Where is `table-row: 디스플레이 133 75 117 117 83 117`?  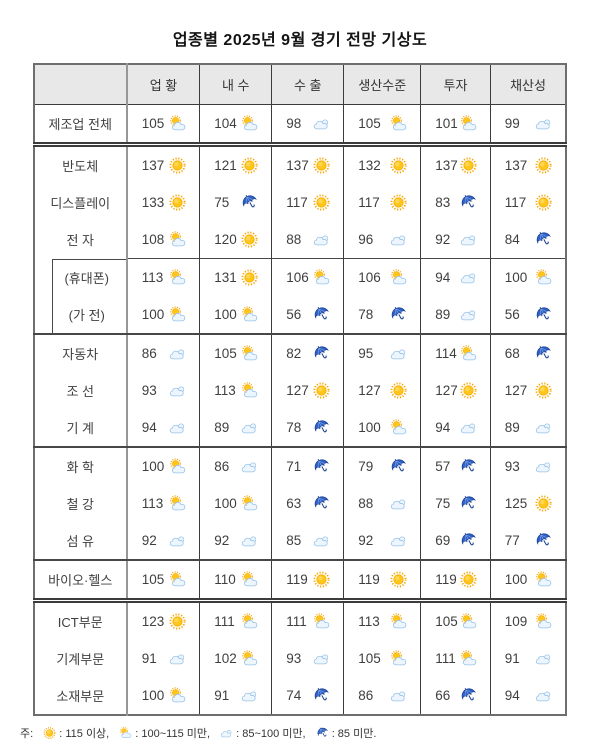 table-row: 디스플레이 133 75 117 117 83 117 is located at coordinates (300, 202).